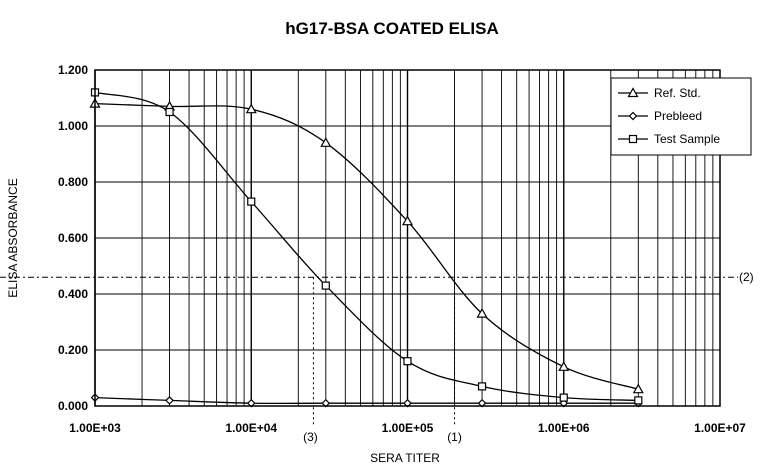 The height and width of the screenshot is (467, 765). What do you see at coordinates (251, 428) in the screenshot?
I see `x-tick-label: 1.00E+04` at bounding box center [251, 428].